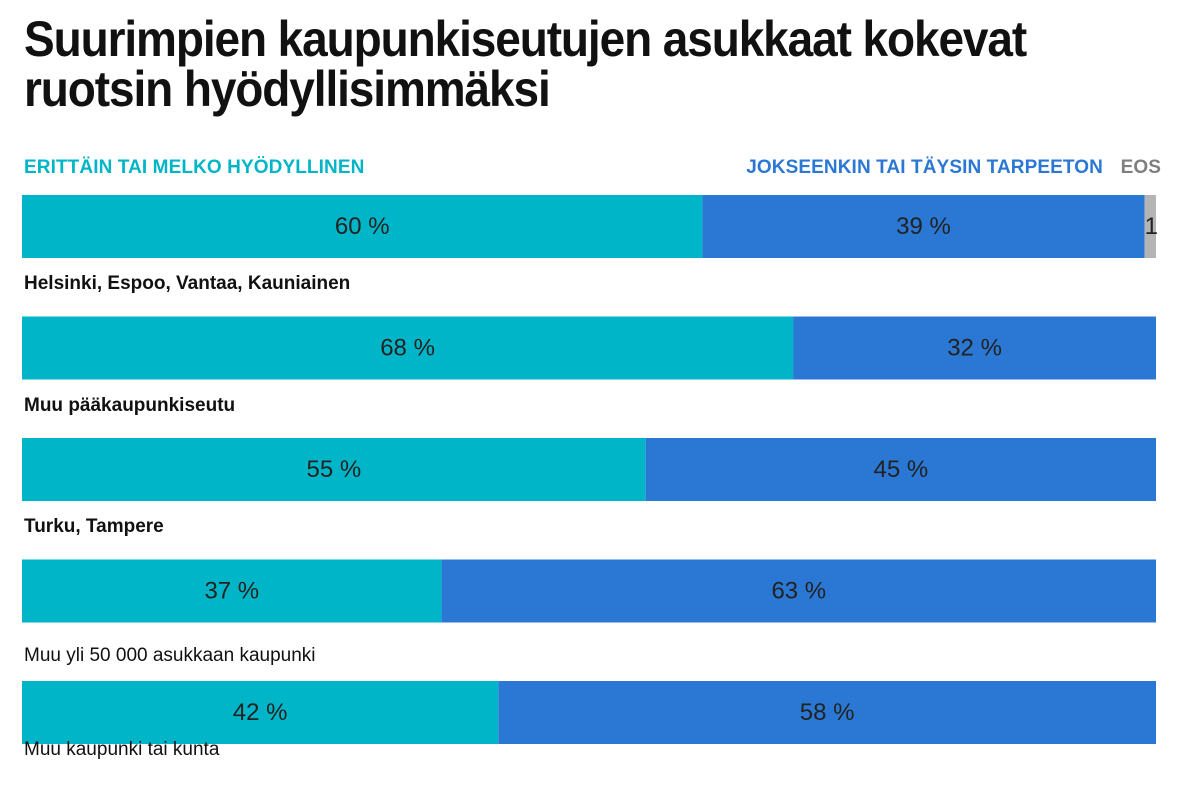 The height and width of the screenshot is (803, 1199). I want to click on bar-value-label: 68 %, so click(407, 347).